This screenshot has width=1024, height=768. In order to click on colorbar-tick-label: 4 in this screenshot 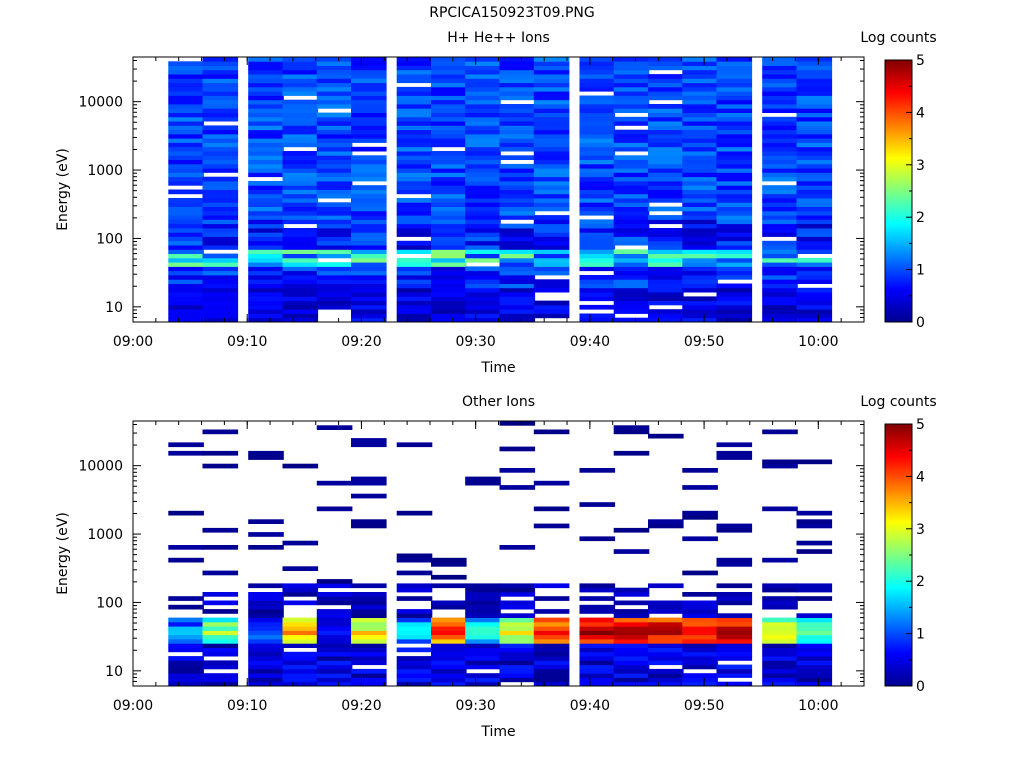, I will do `click(920, 113)`.